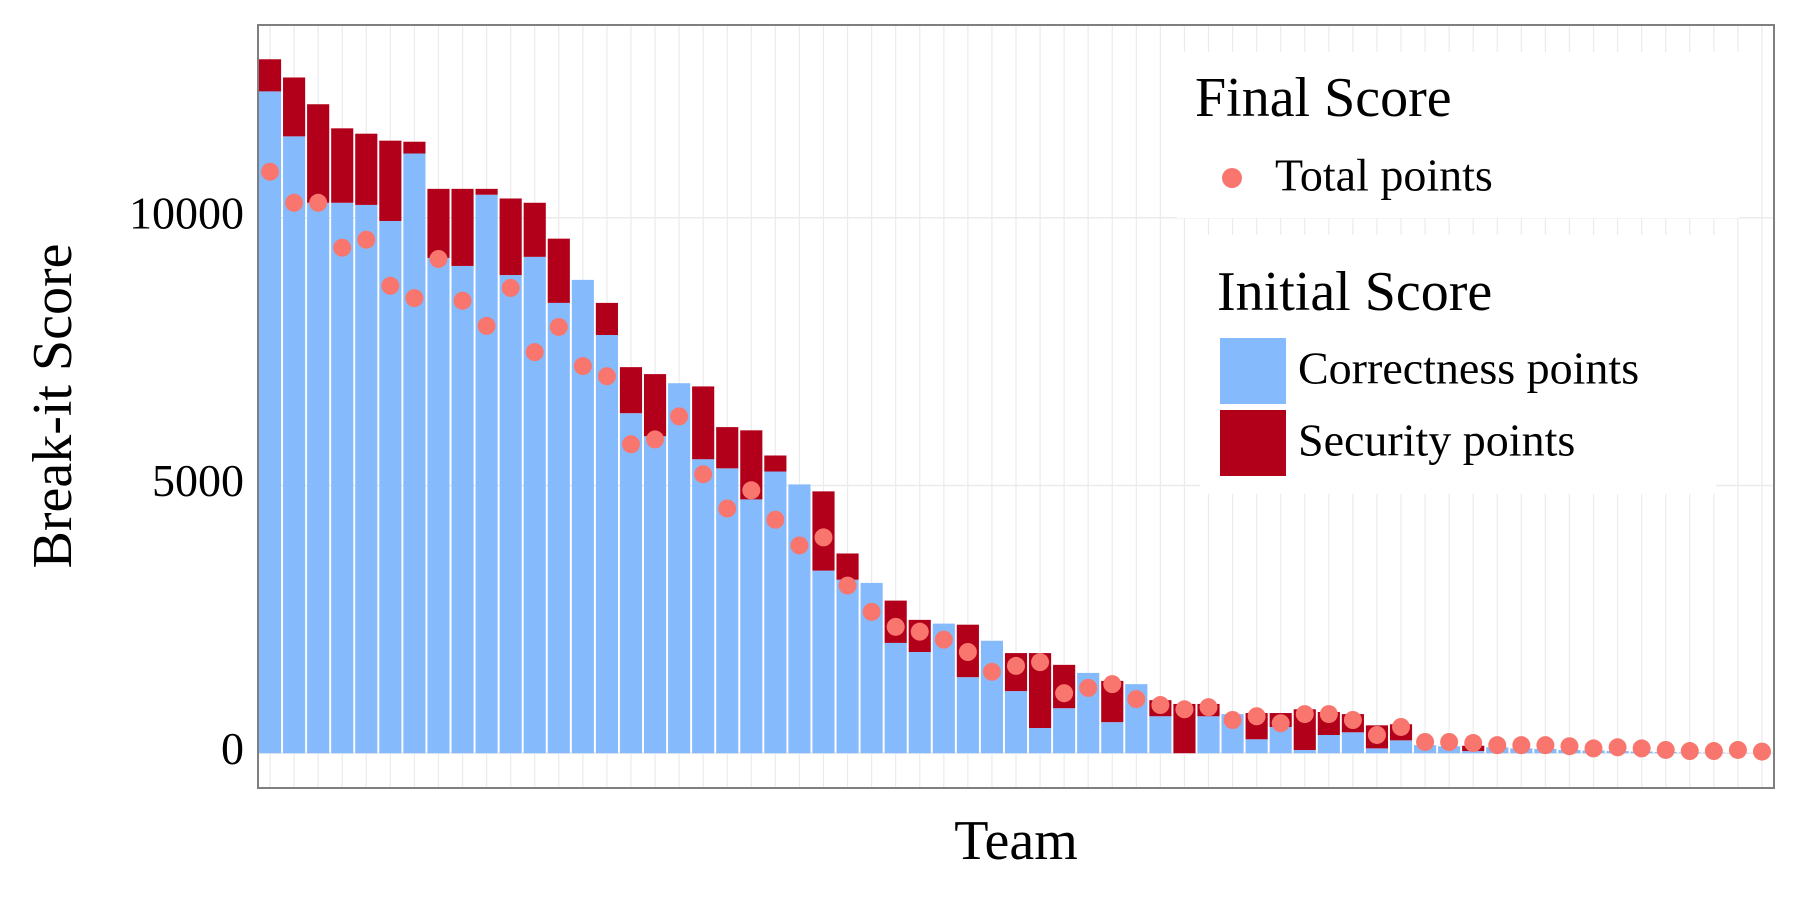 The height and width of the screenshot is (900, 1800). I want to click on legend-label: Security points, so click(1436, 440).